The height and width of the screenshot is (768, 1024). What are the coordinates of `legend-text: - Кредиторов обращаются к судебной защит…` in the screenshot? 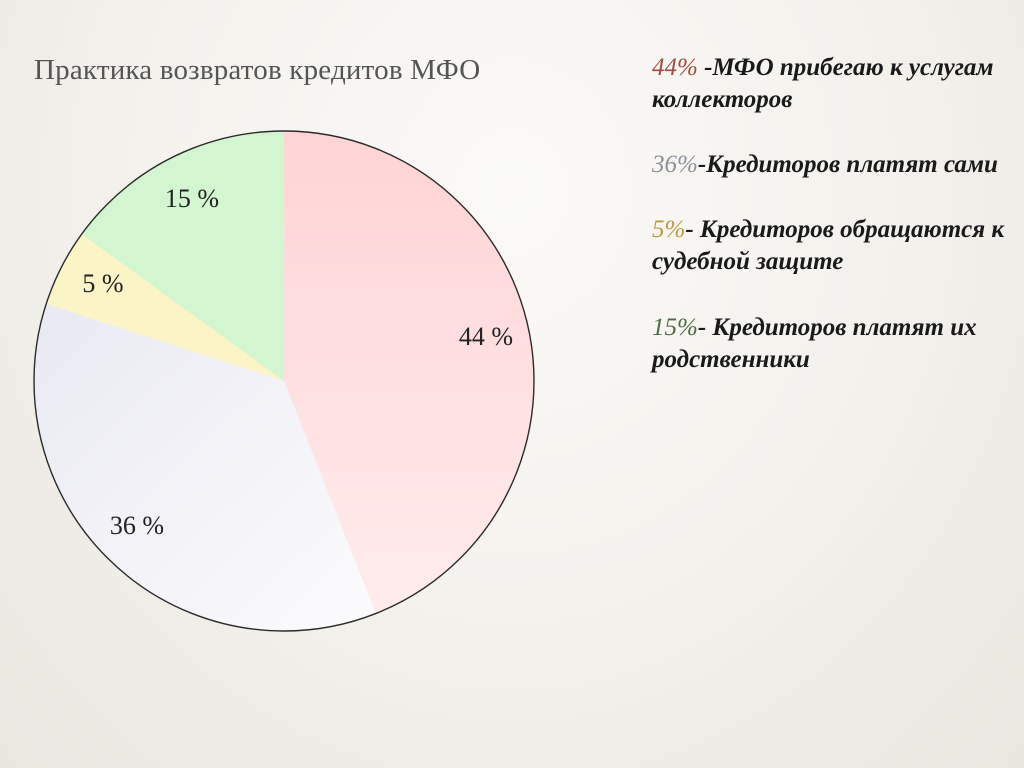 It's located at (828, 245).